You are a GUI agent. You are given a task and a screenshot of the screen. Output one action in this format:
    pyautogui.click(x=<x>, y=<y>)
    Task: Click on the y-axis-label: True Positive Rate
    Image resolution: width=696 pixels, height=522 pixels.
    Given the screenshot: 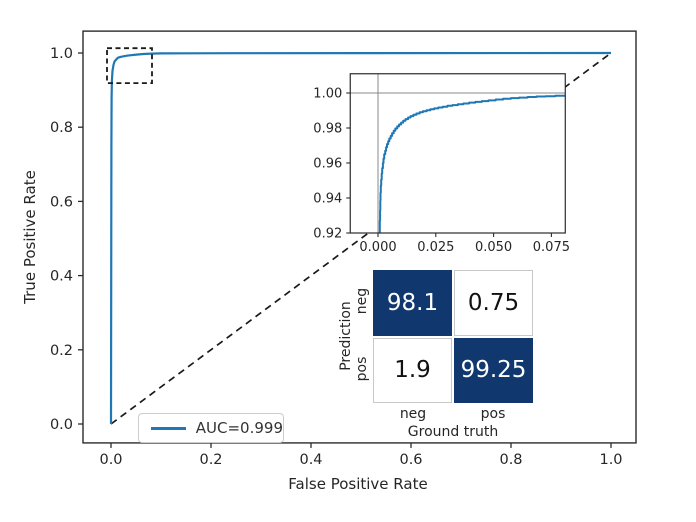 What is the action you would take?
    pyautogui.click(x=30, y=237)
    